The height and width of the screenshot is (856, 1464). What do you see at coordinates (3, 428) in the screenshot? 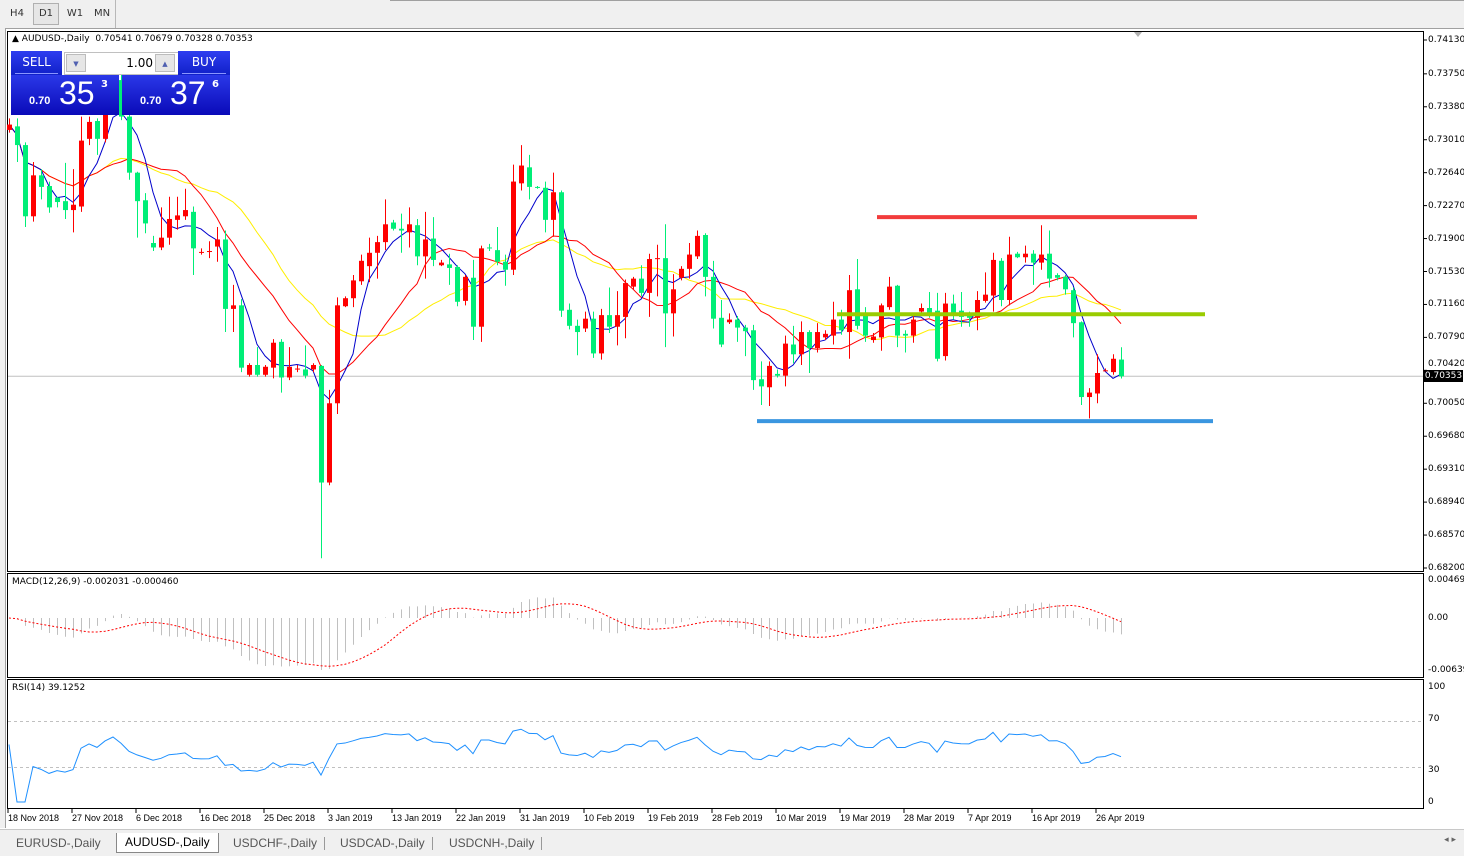
I see `left-edge` at bounding box center [3, 428].